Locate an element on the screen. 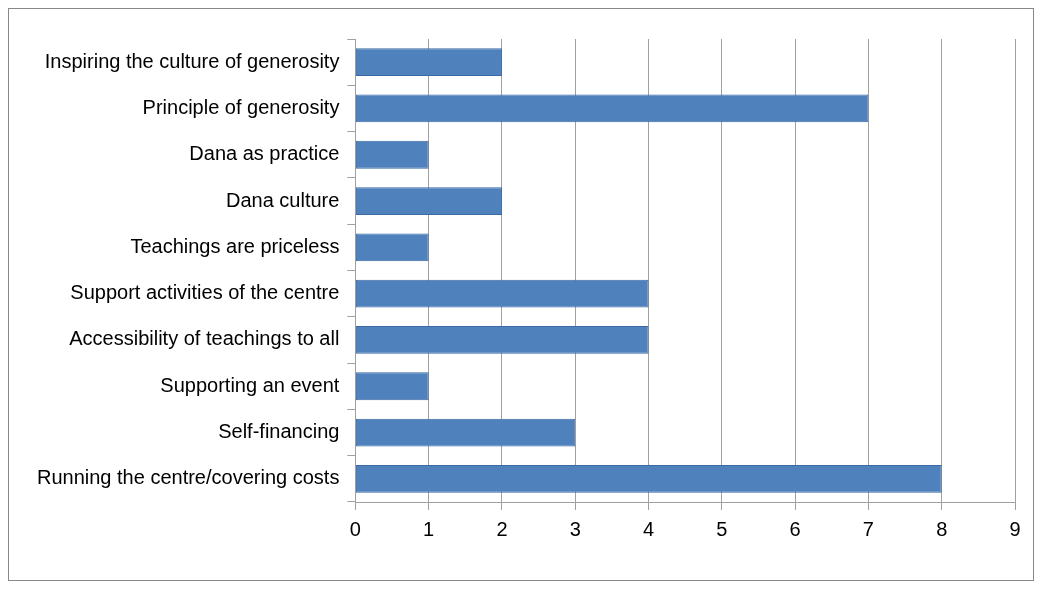  y-tick-label: Running the centre/covering costs is located at coordinates (188, 477).